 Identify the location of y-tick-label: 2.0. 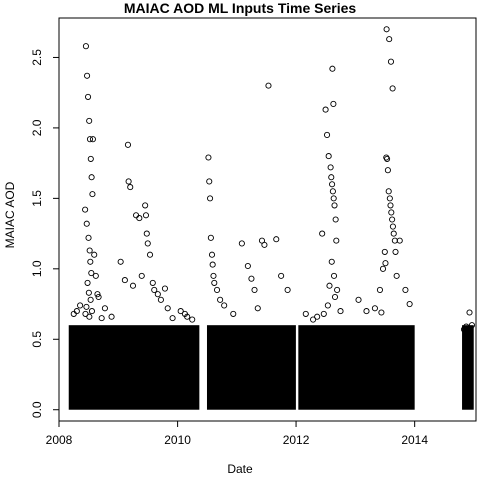
(37, 127).